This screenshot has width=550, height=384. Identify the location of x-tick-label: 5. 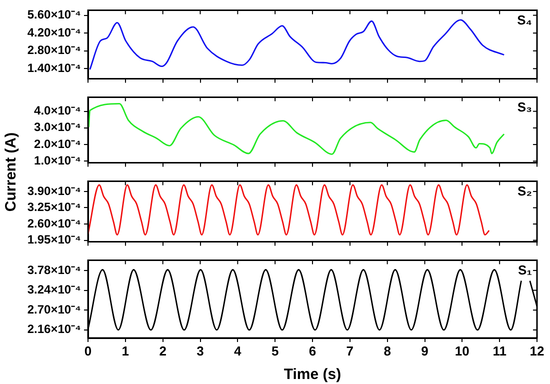
(275, 350).